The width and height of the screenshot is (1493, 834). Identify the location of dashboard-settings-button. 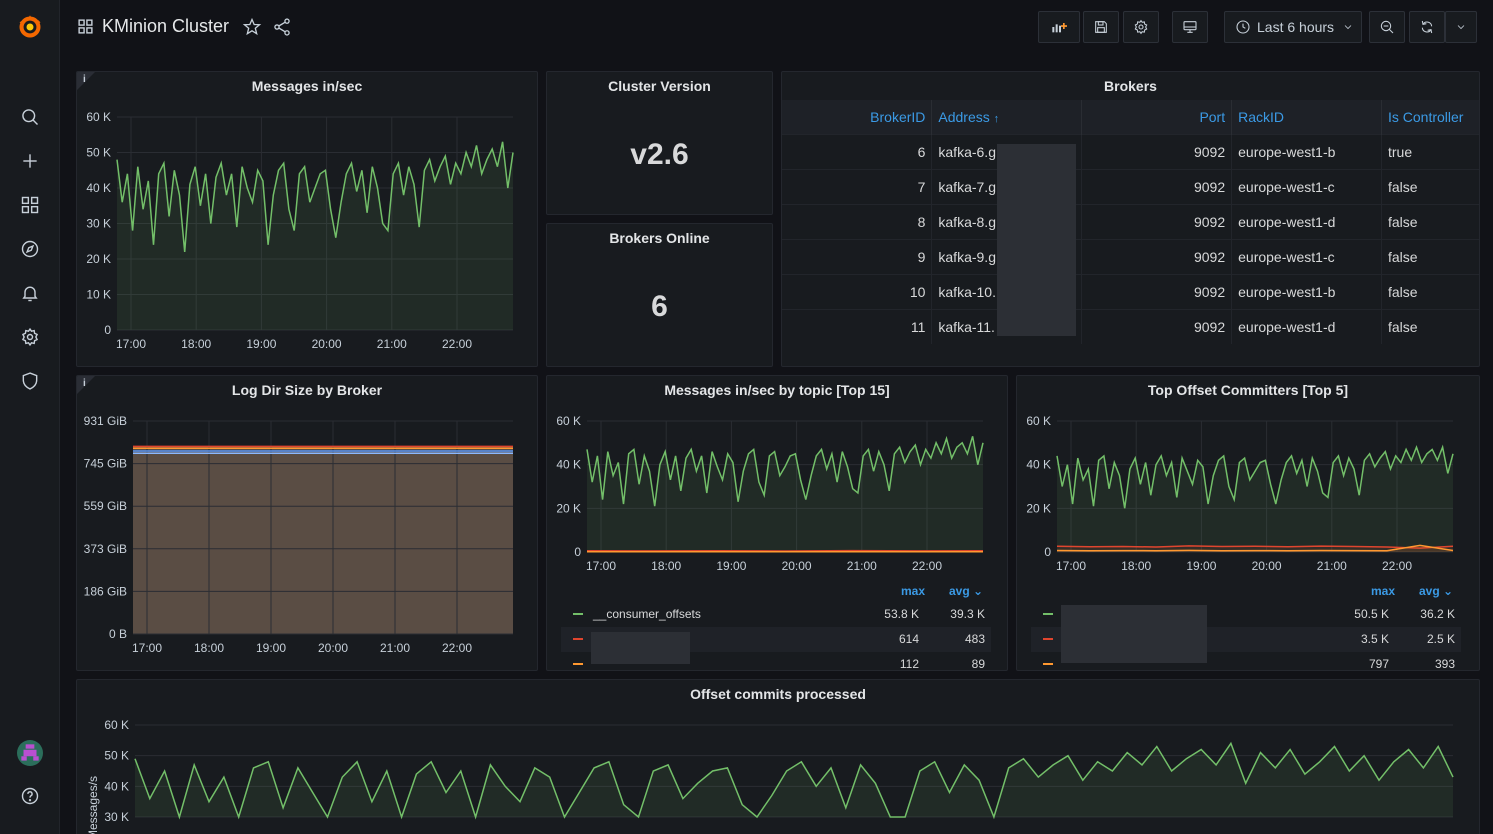
(1141, 27).